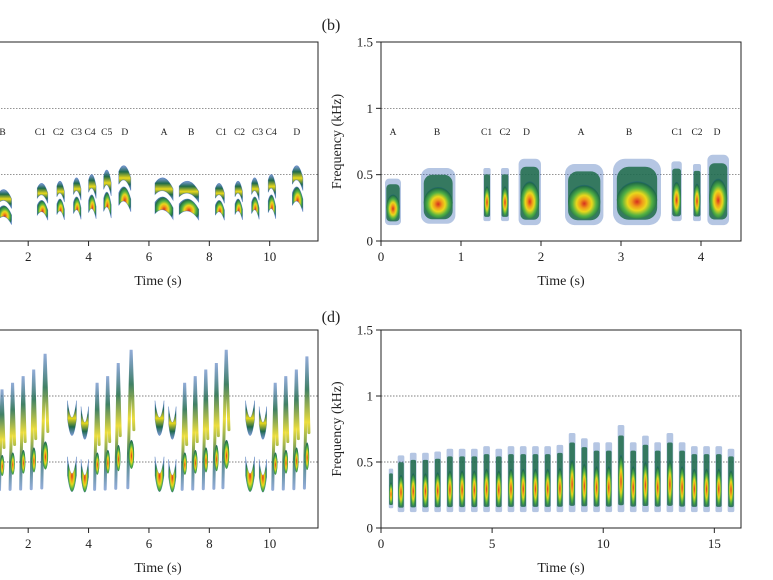 Image resolution: width=773 pixels, height=580 pixels. I want to click on spectrogram-area, so click(152, 195).